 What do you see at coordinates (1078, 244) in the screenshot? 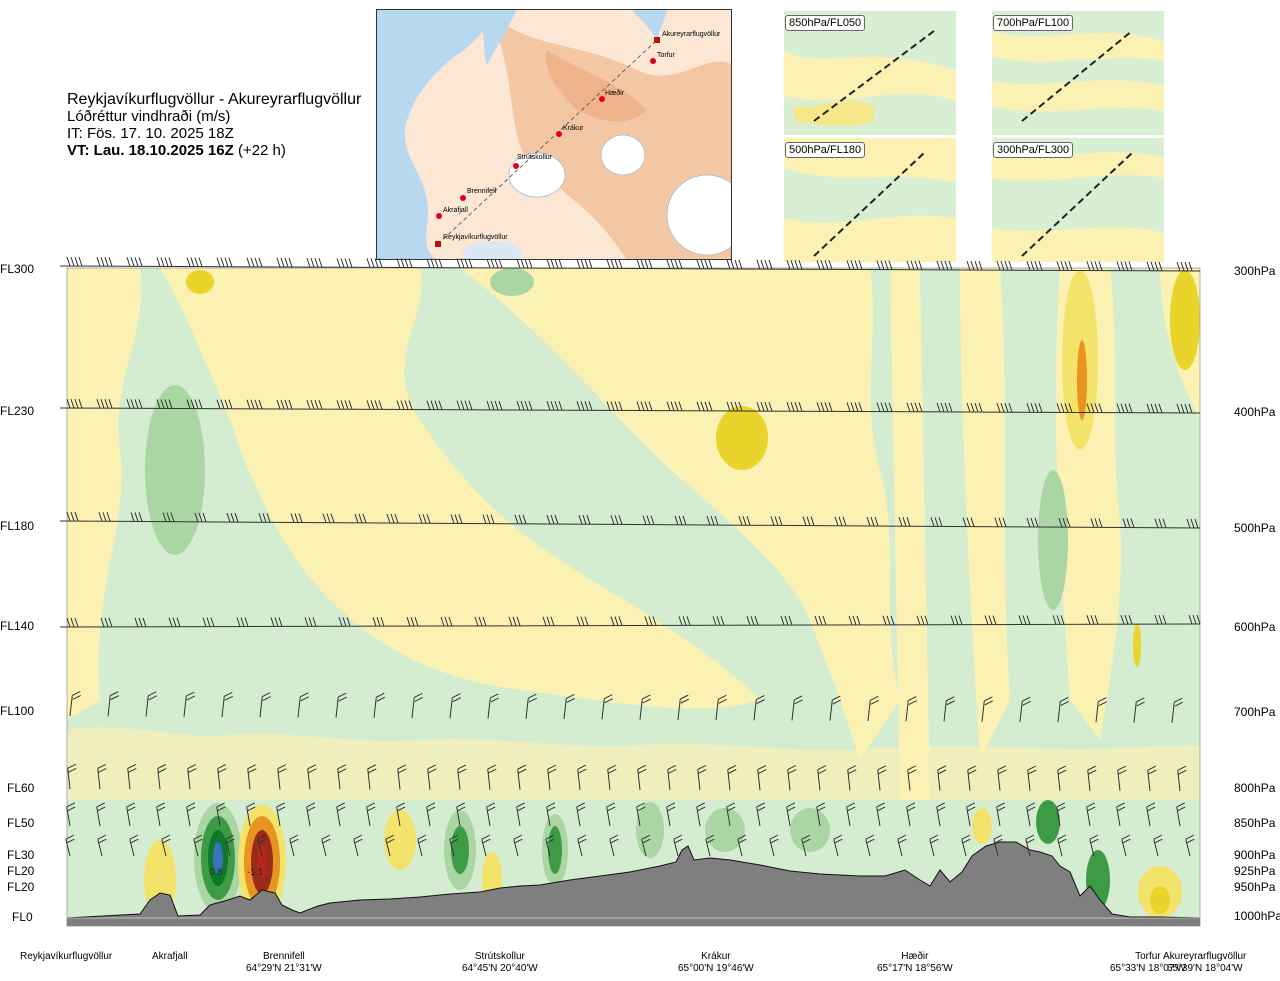
I see `mini-map-yellow2` at bounding box center [1078, 244].